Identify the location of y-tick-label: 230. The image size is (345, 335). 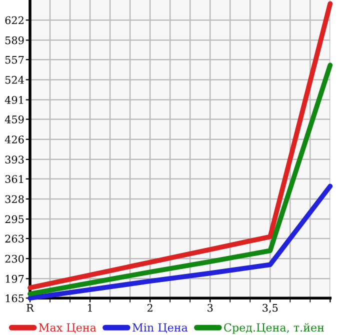
(14, 258).